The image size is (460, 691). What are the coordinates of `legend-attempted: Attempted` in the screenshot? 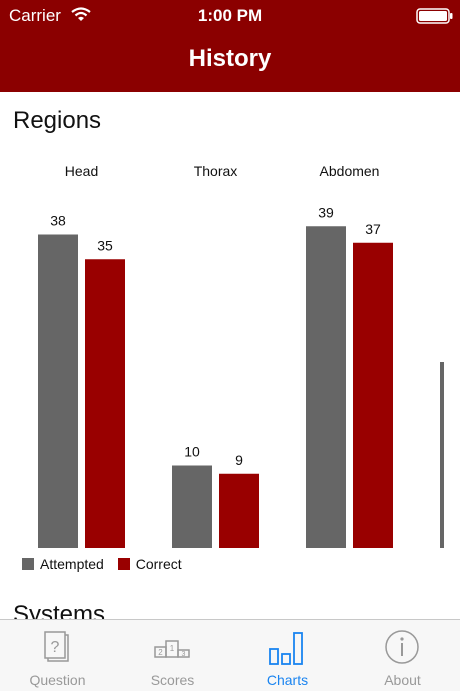 It's located at (63, 564).